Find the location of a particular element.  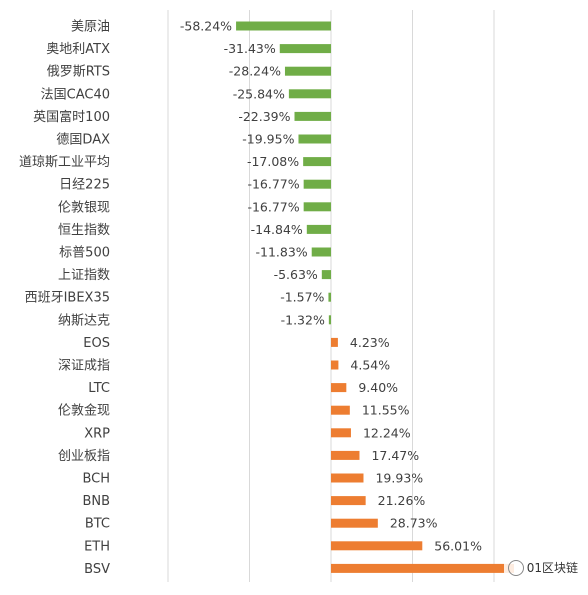

value-label: 4.54% is located at coordinates (370, 365).